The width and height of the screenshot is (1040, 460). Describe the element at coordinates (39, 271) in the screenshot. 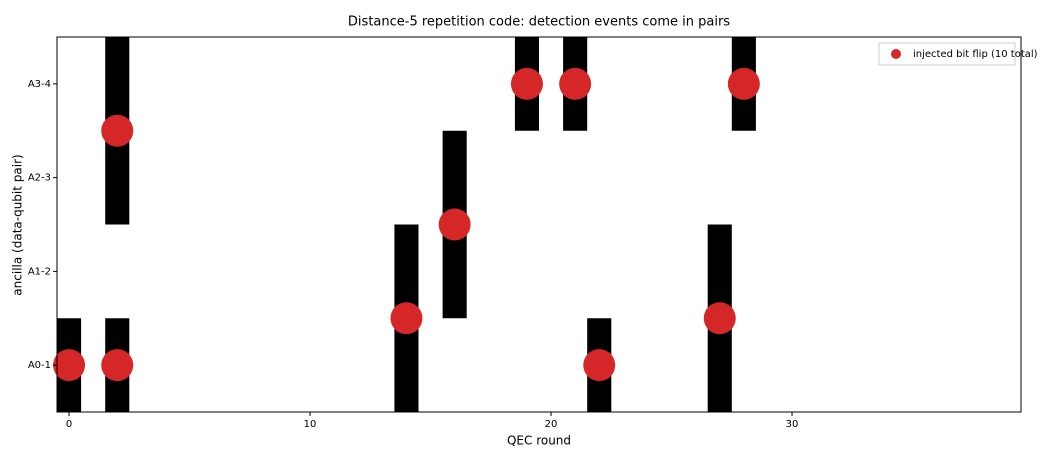

I see `y-tick-label: A1-2` at that location.